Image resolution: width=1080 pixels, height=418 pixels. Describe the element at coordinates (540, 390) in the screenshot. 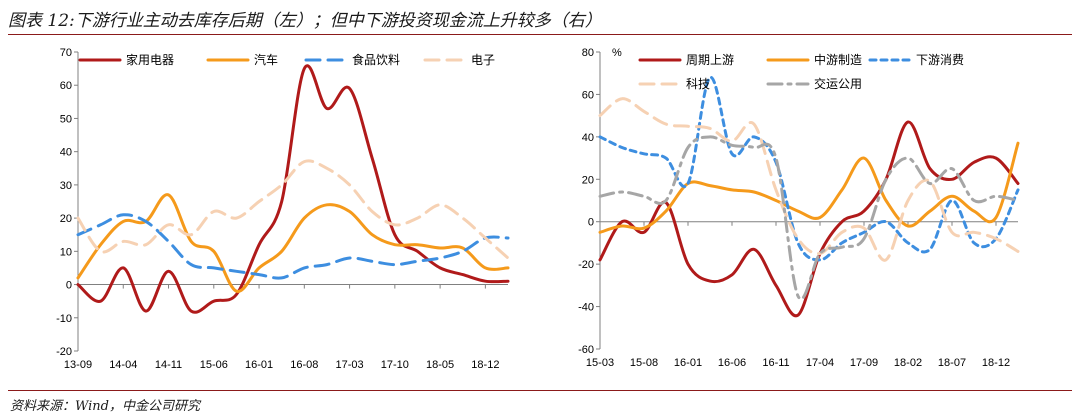

I see `bottom-rule` at that location.